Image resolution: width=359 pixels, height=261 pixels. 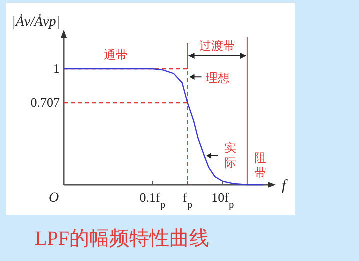 I want to click on y-tick-label: 0.707, so click(x=45, y=102).